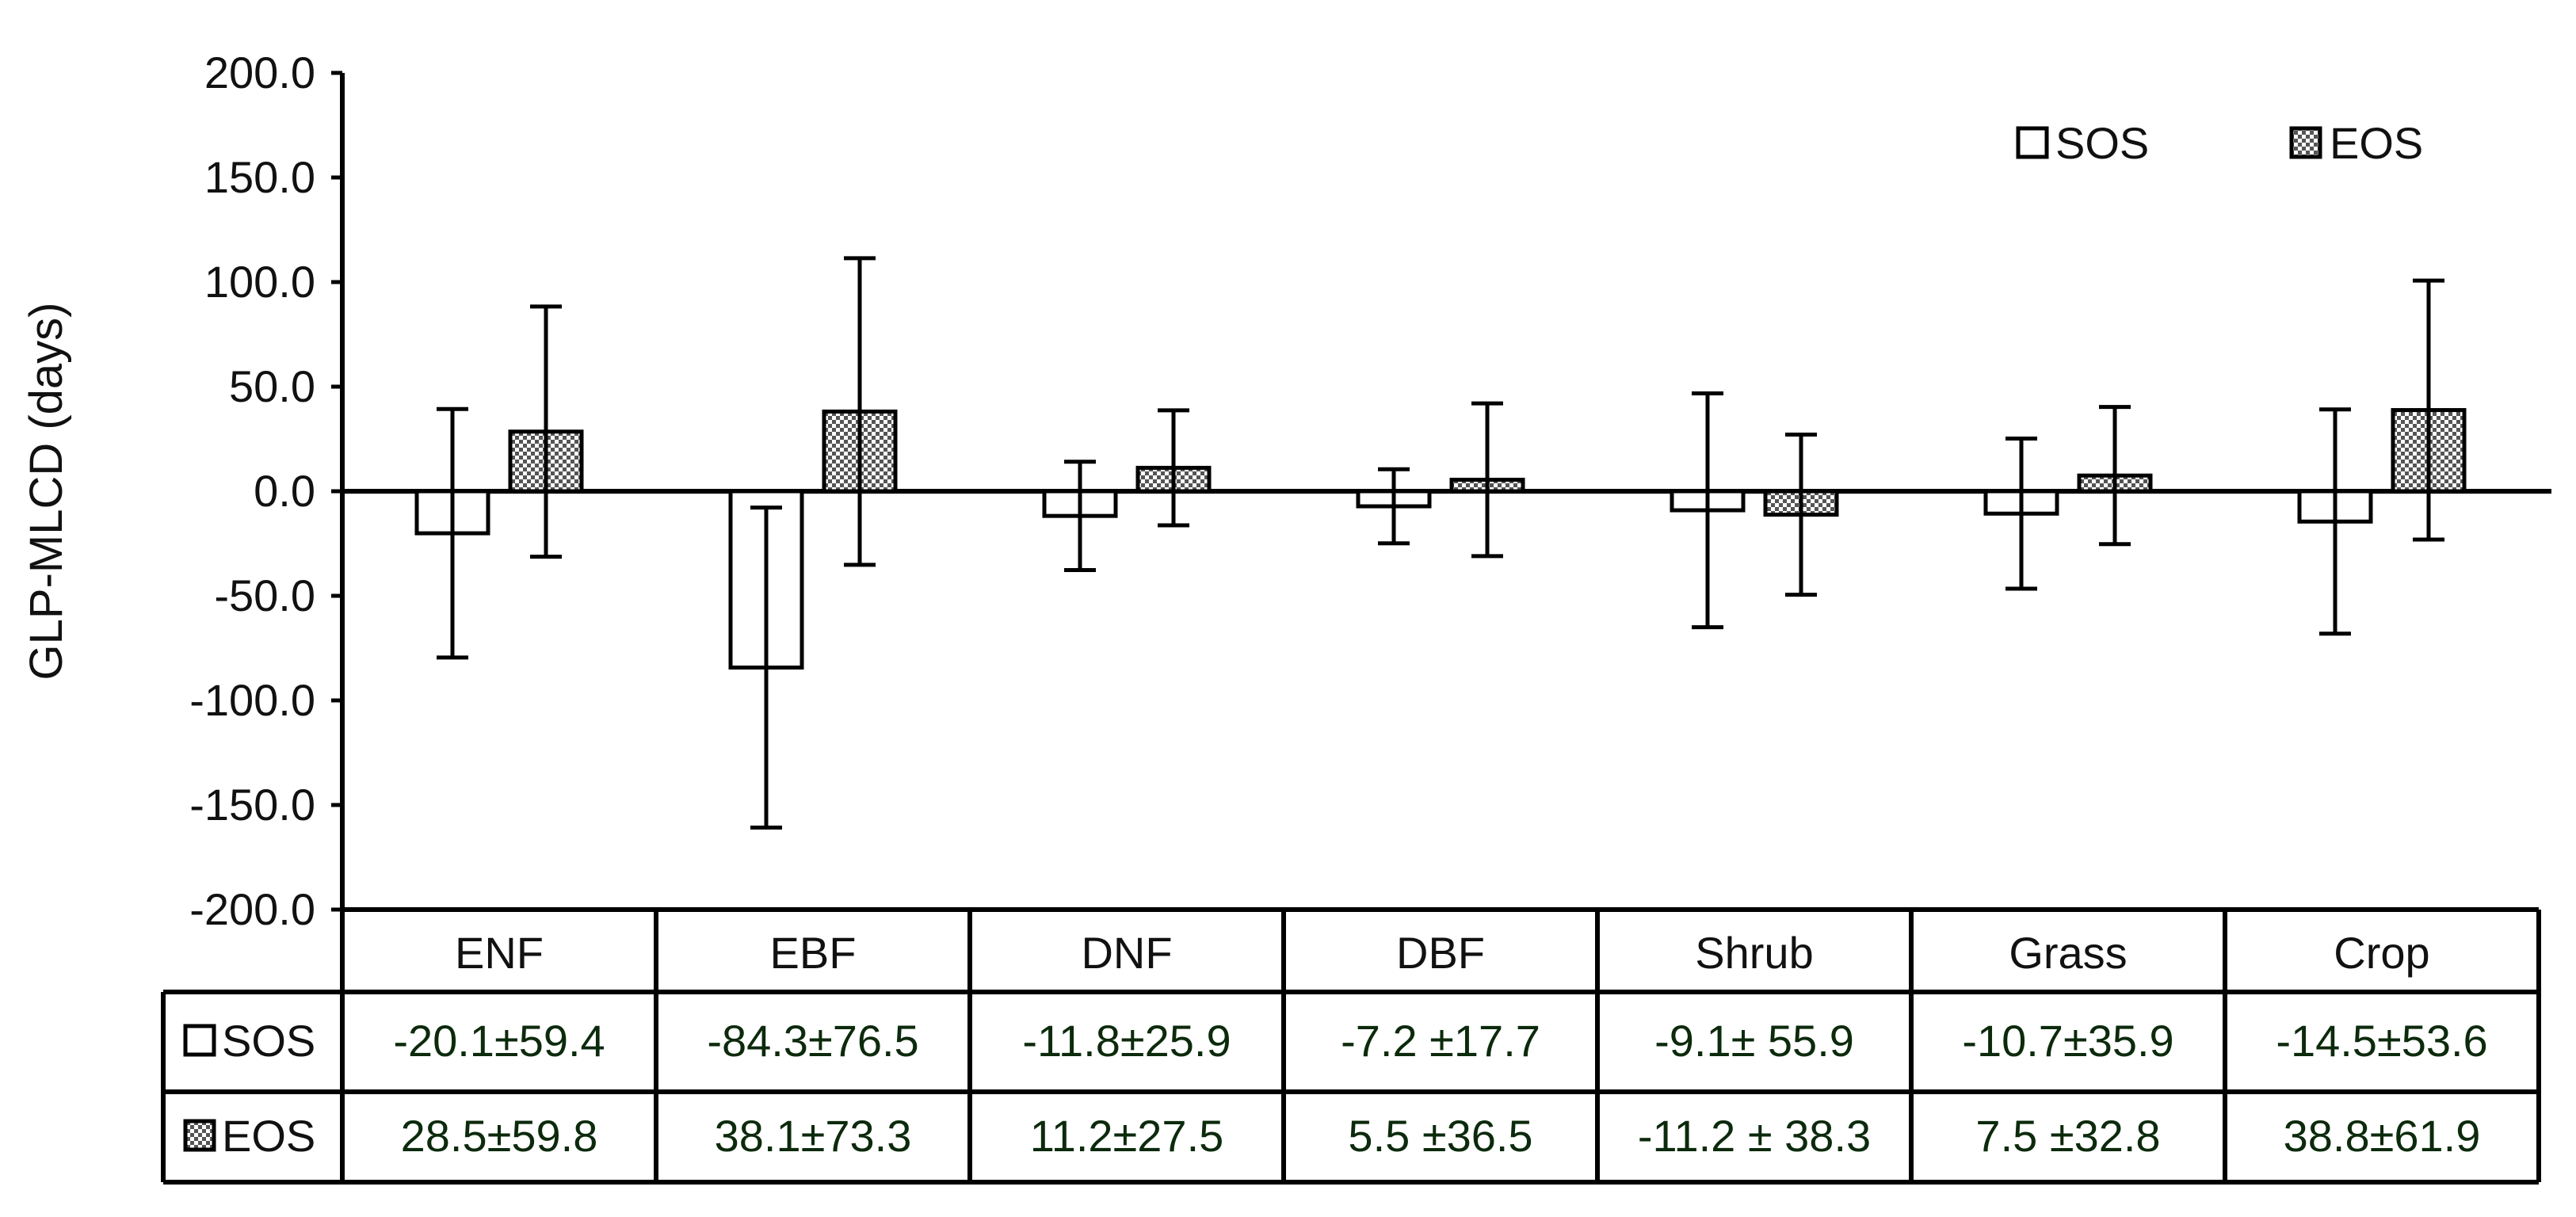 This screenshot has height=1217, width=2576. I want to click on legend: SOS EOS, so click(2219, 143).